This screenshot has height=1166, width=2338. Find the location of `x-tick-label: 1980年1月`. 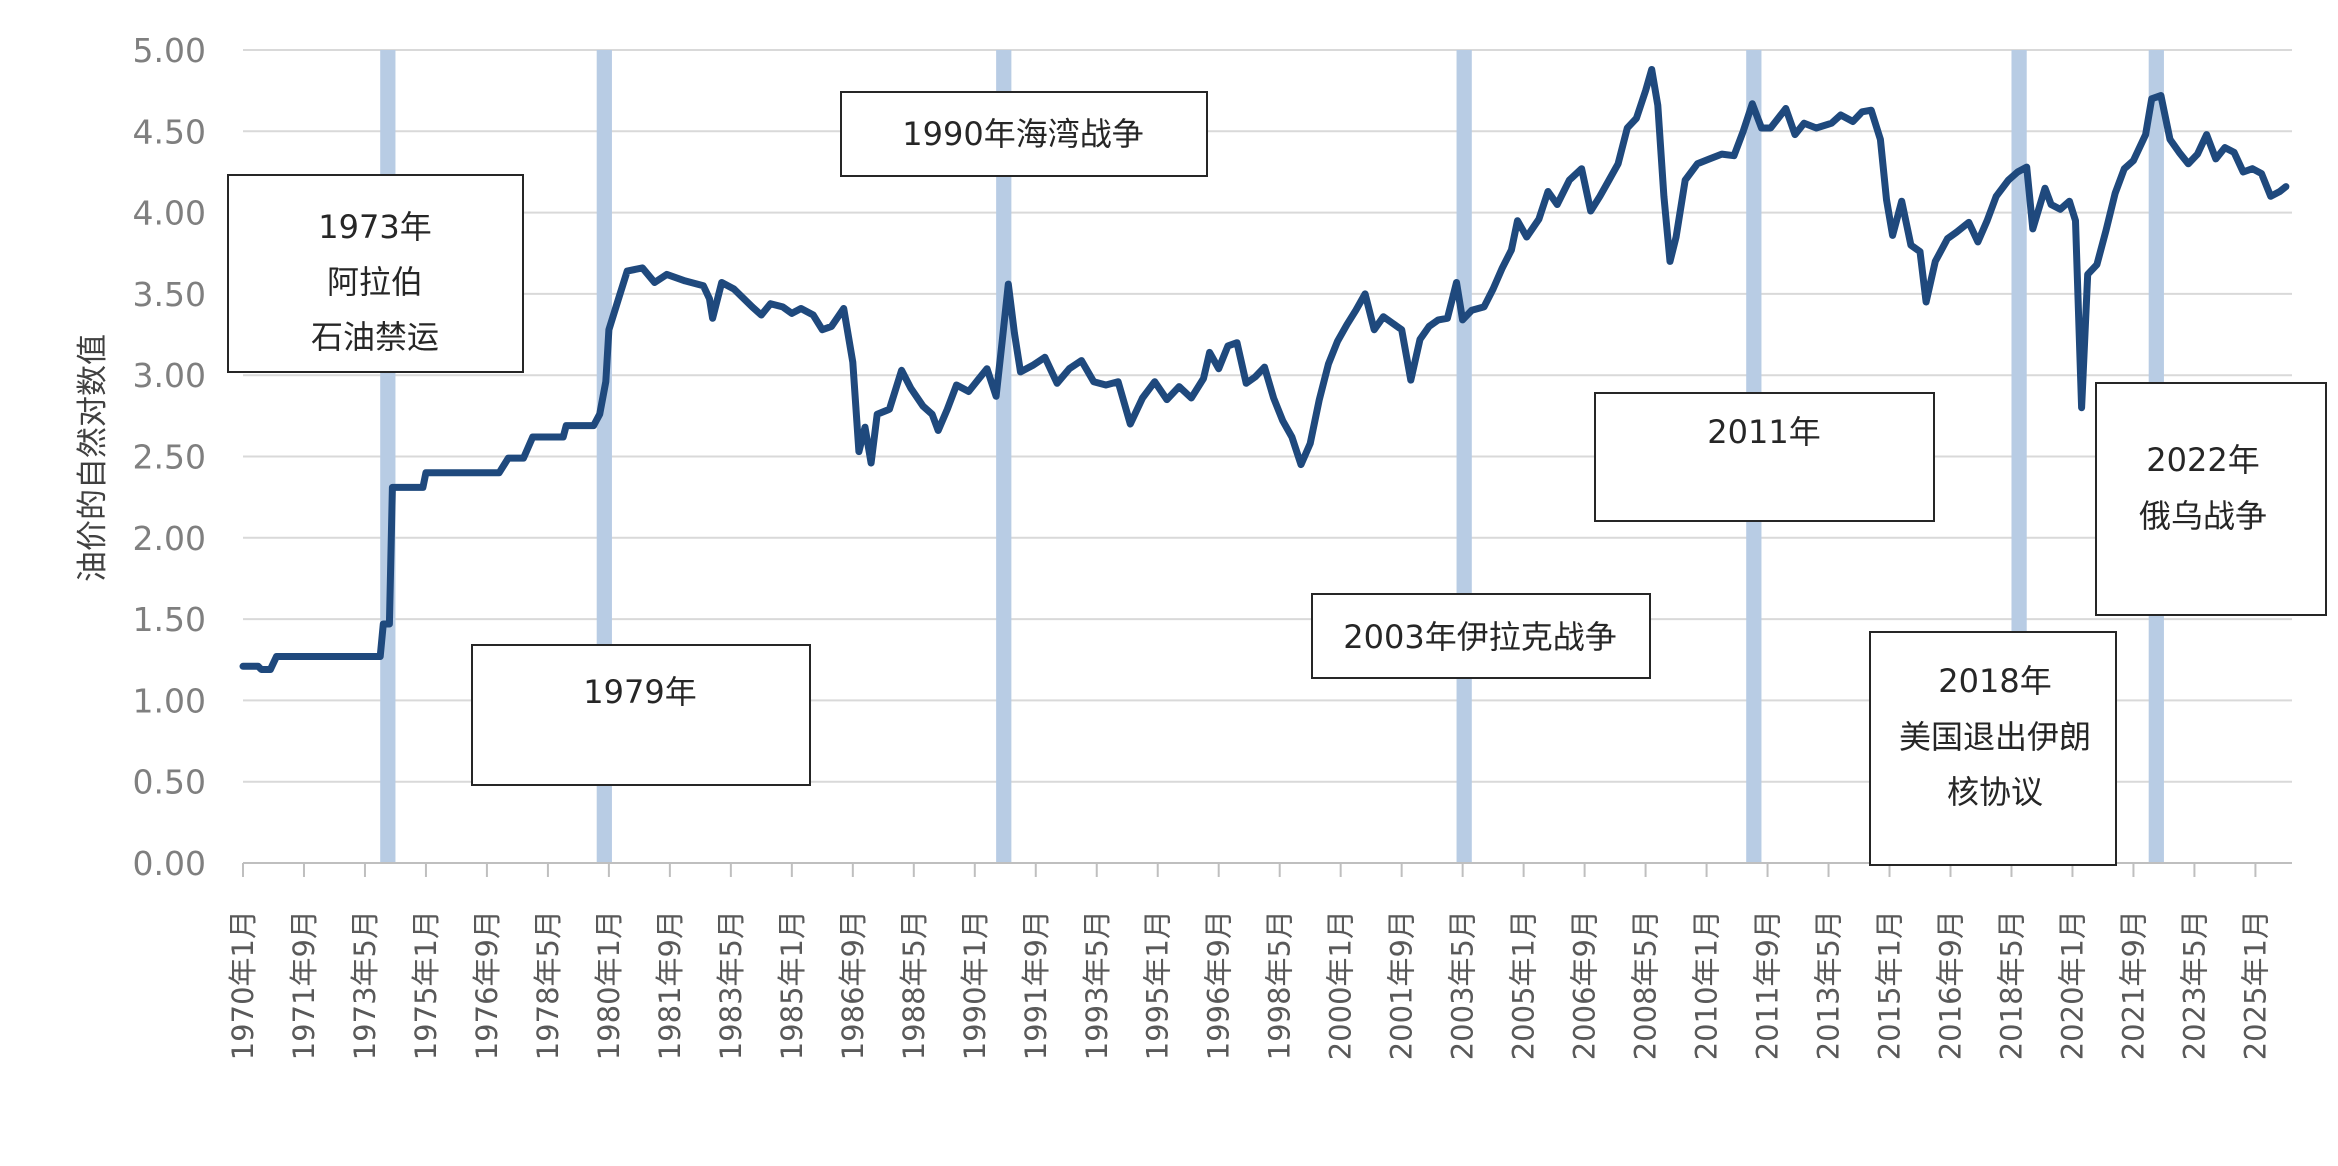

x-tick-label: 1980年1月 is located at coordinates (609, 985).